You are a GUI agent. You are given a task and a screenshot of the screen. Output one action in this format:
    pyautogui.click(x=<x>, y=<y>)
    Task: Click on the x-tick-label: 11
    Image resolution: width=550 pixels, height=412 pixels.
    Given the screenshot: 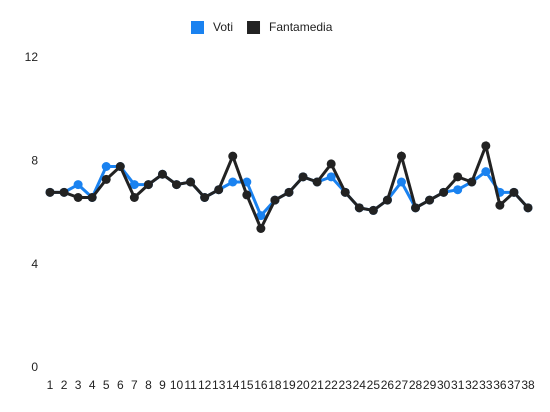 What is the action you would take?
    pyautogui.click(x=190, y=385)
    